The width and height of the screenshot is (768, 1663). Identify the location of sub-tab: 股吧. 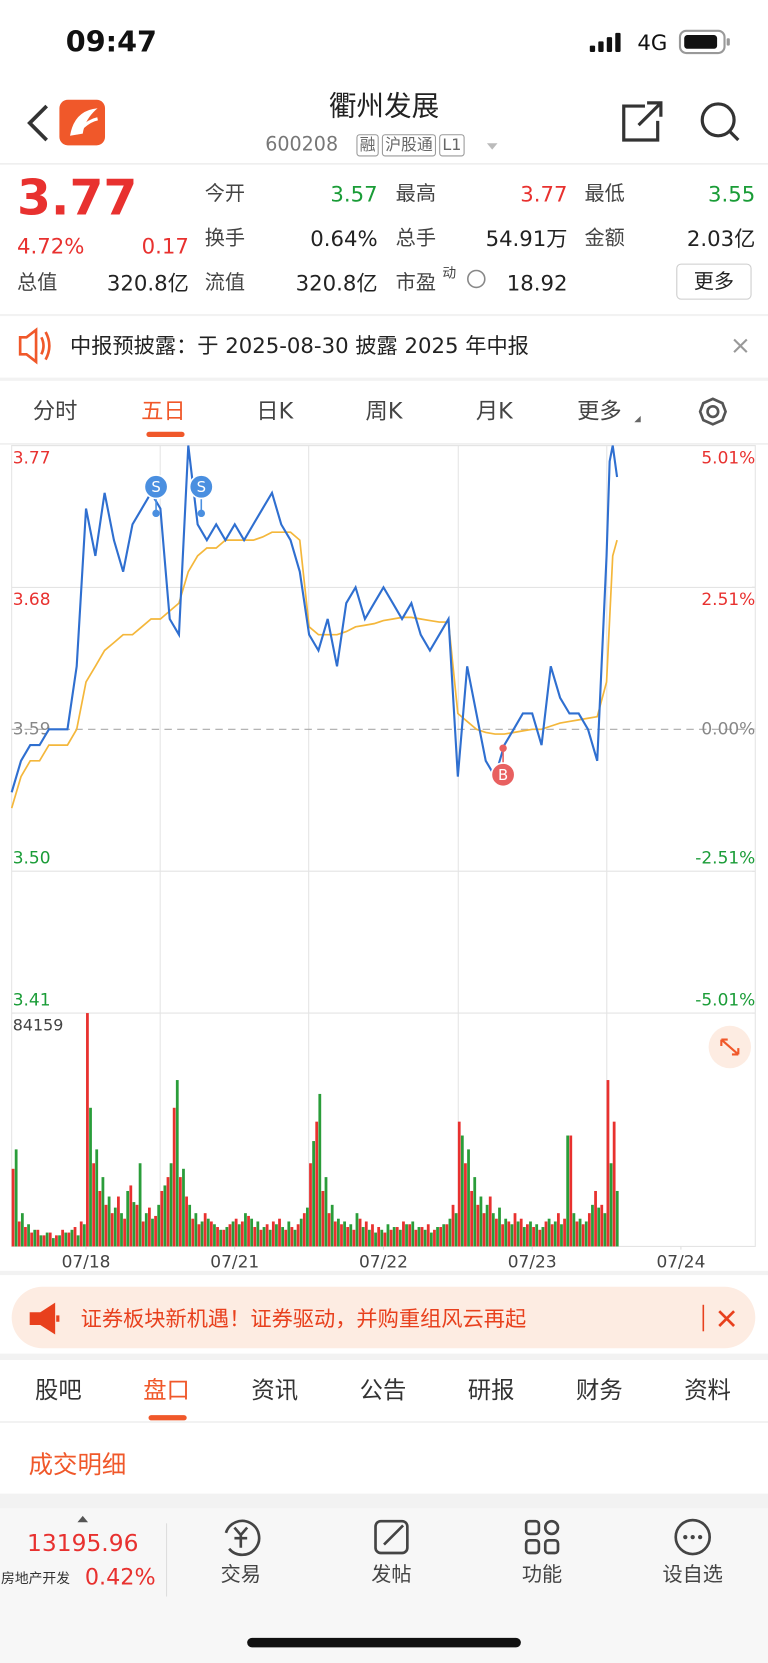
(58, 1391).